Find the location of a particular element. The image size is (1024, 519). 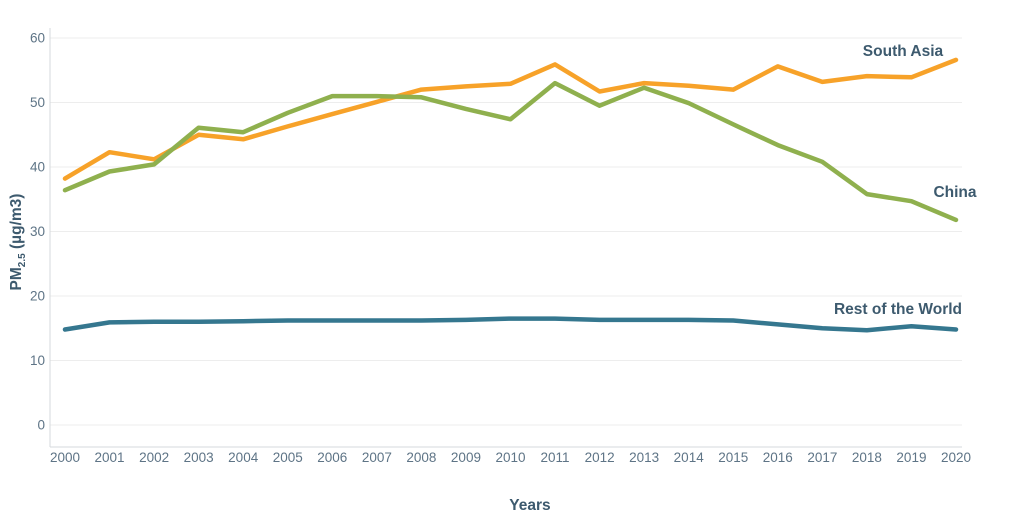

x-tick-label-2007: 2007 is located at coordinates (377, 457).